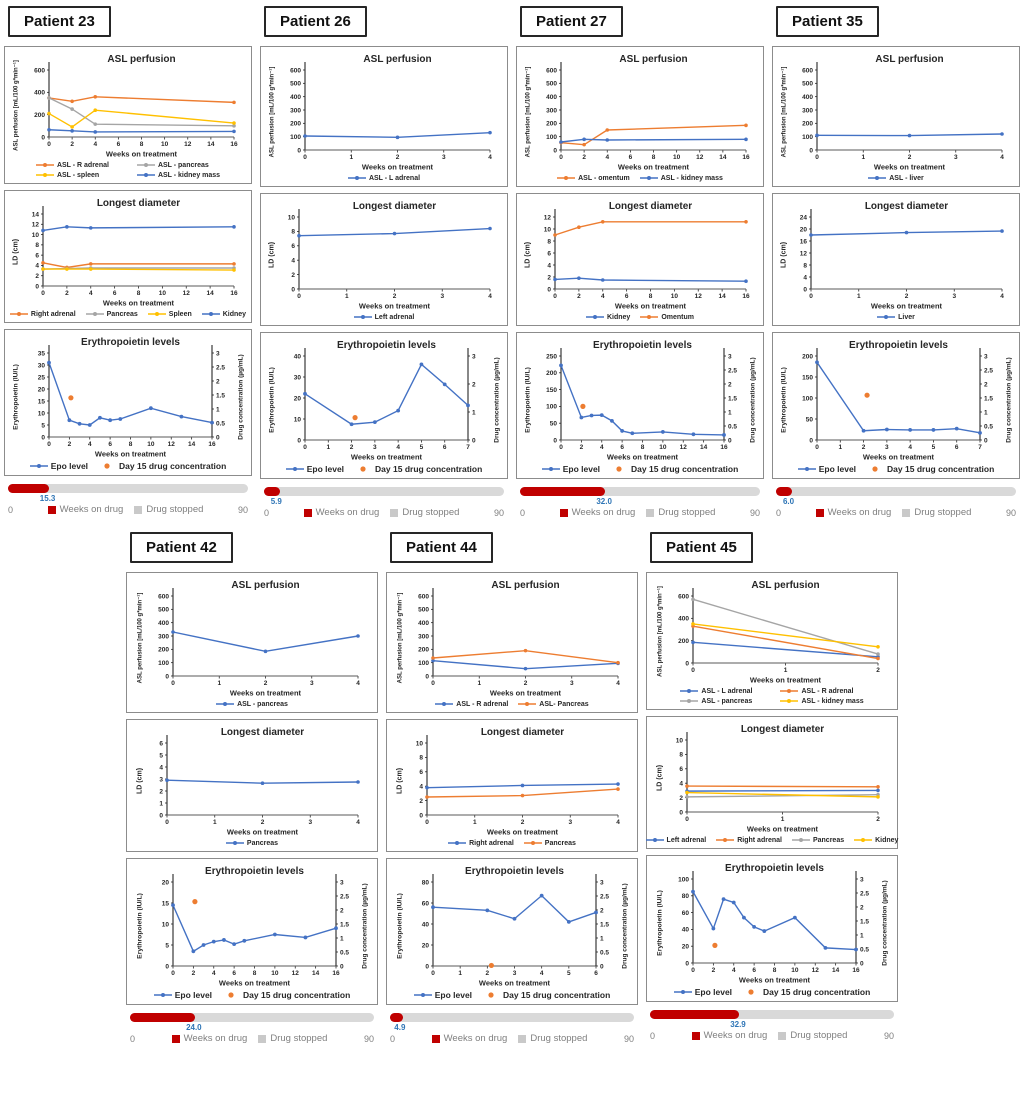 The width and height of the screenshot is (1024, 1093). Describe the element at coordinates (772, 1035) in the screenshot. I see `bar-legend-row: 0 Weeks on drug Drug stopped 90` at that location.